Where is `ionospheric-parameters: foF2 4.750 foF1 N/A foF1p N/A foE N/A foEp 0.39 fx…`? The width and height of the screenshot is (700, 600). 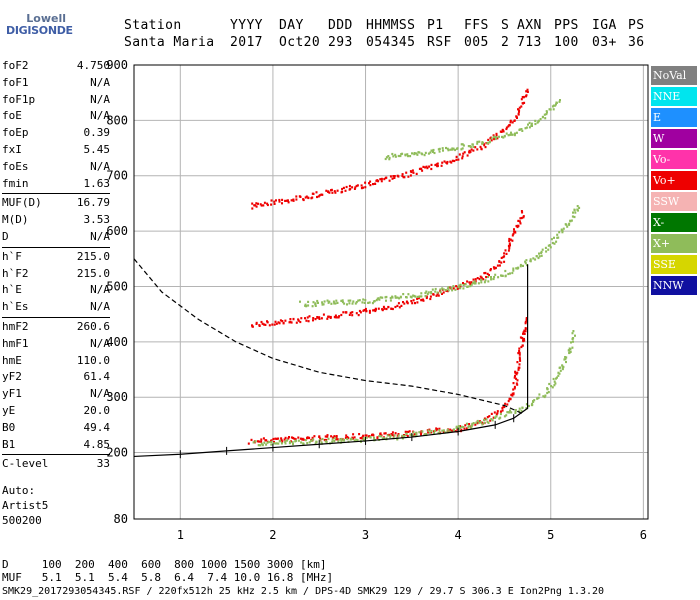
ionospheric-parameters: foF2 4.750 foF1 N/A foF1p N/A foE N/A foEp 0.39 fx… is located at coordinates (56, 265).